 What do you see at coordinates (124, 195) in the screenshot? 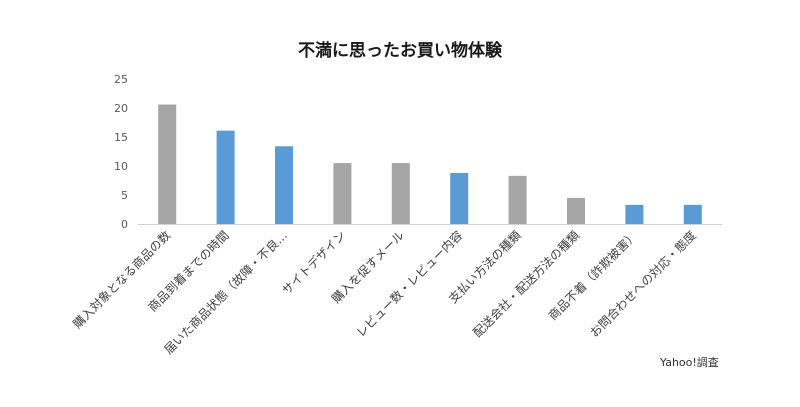
I see `y-tick-label: 5` at bounding box center [124, 195].